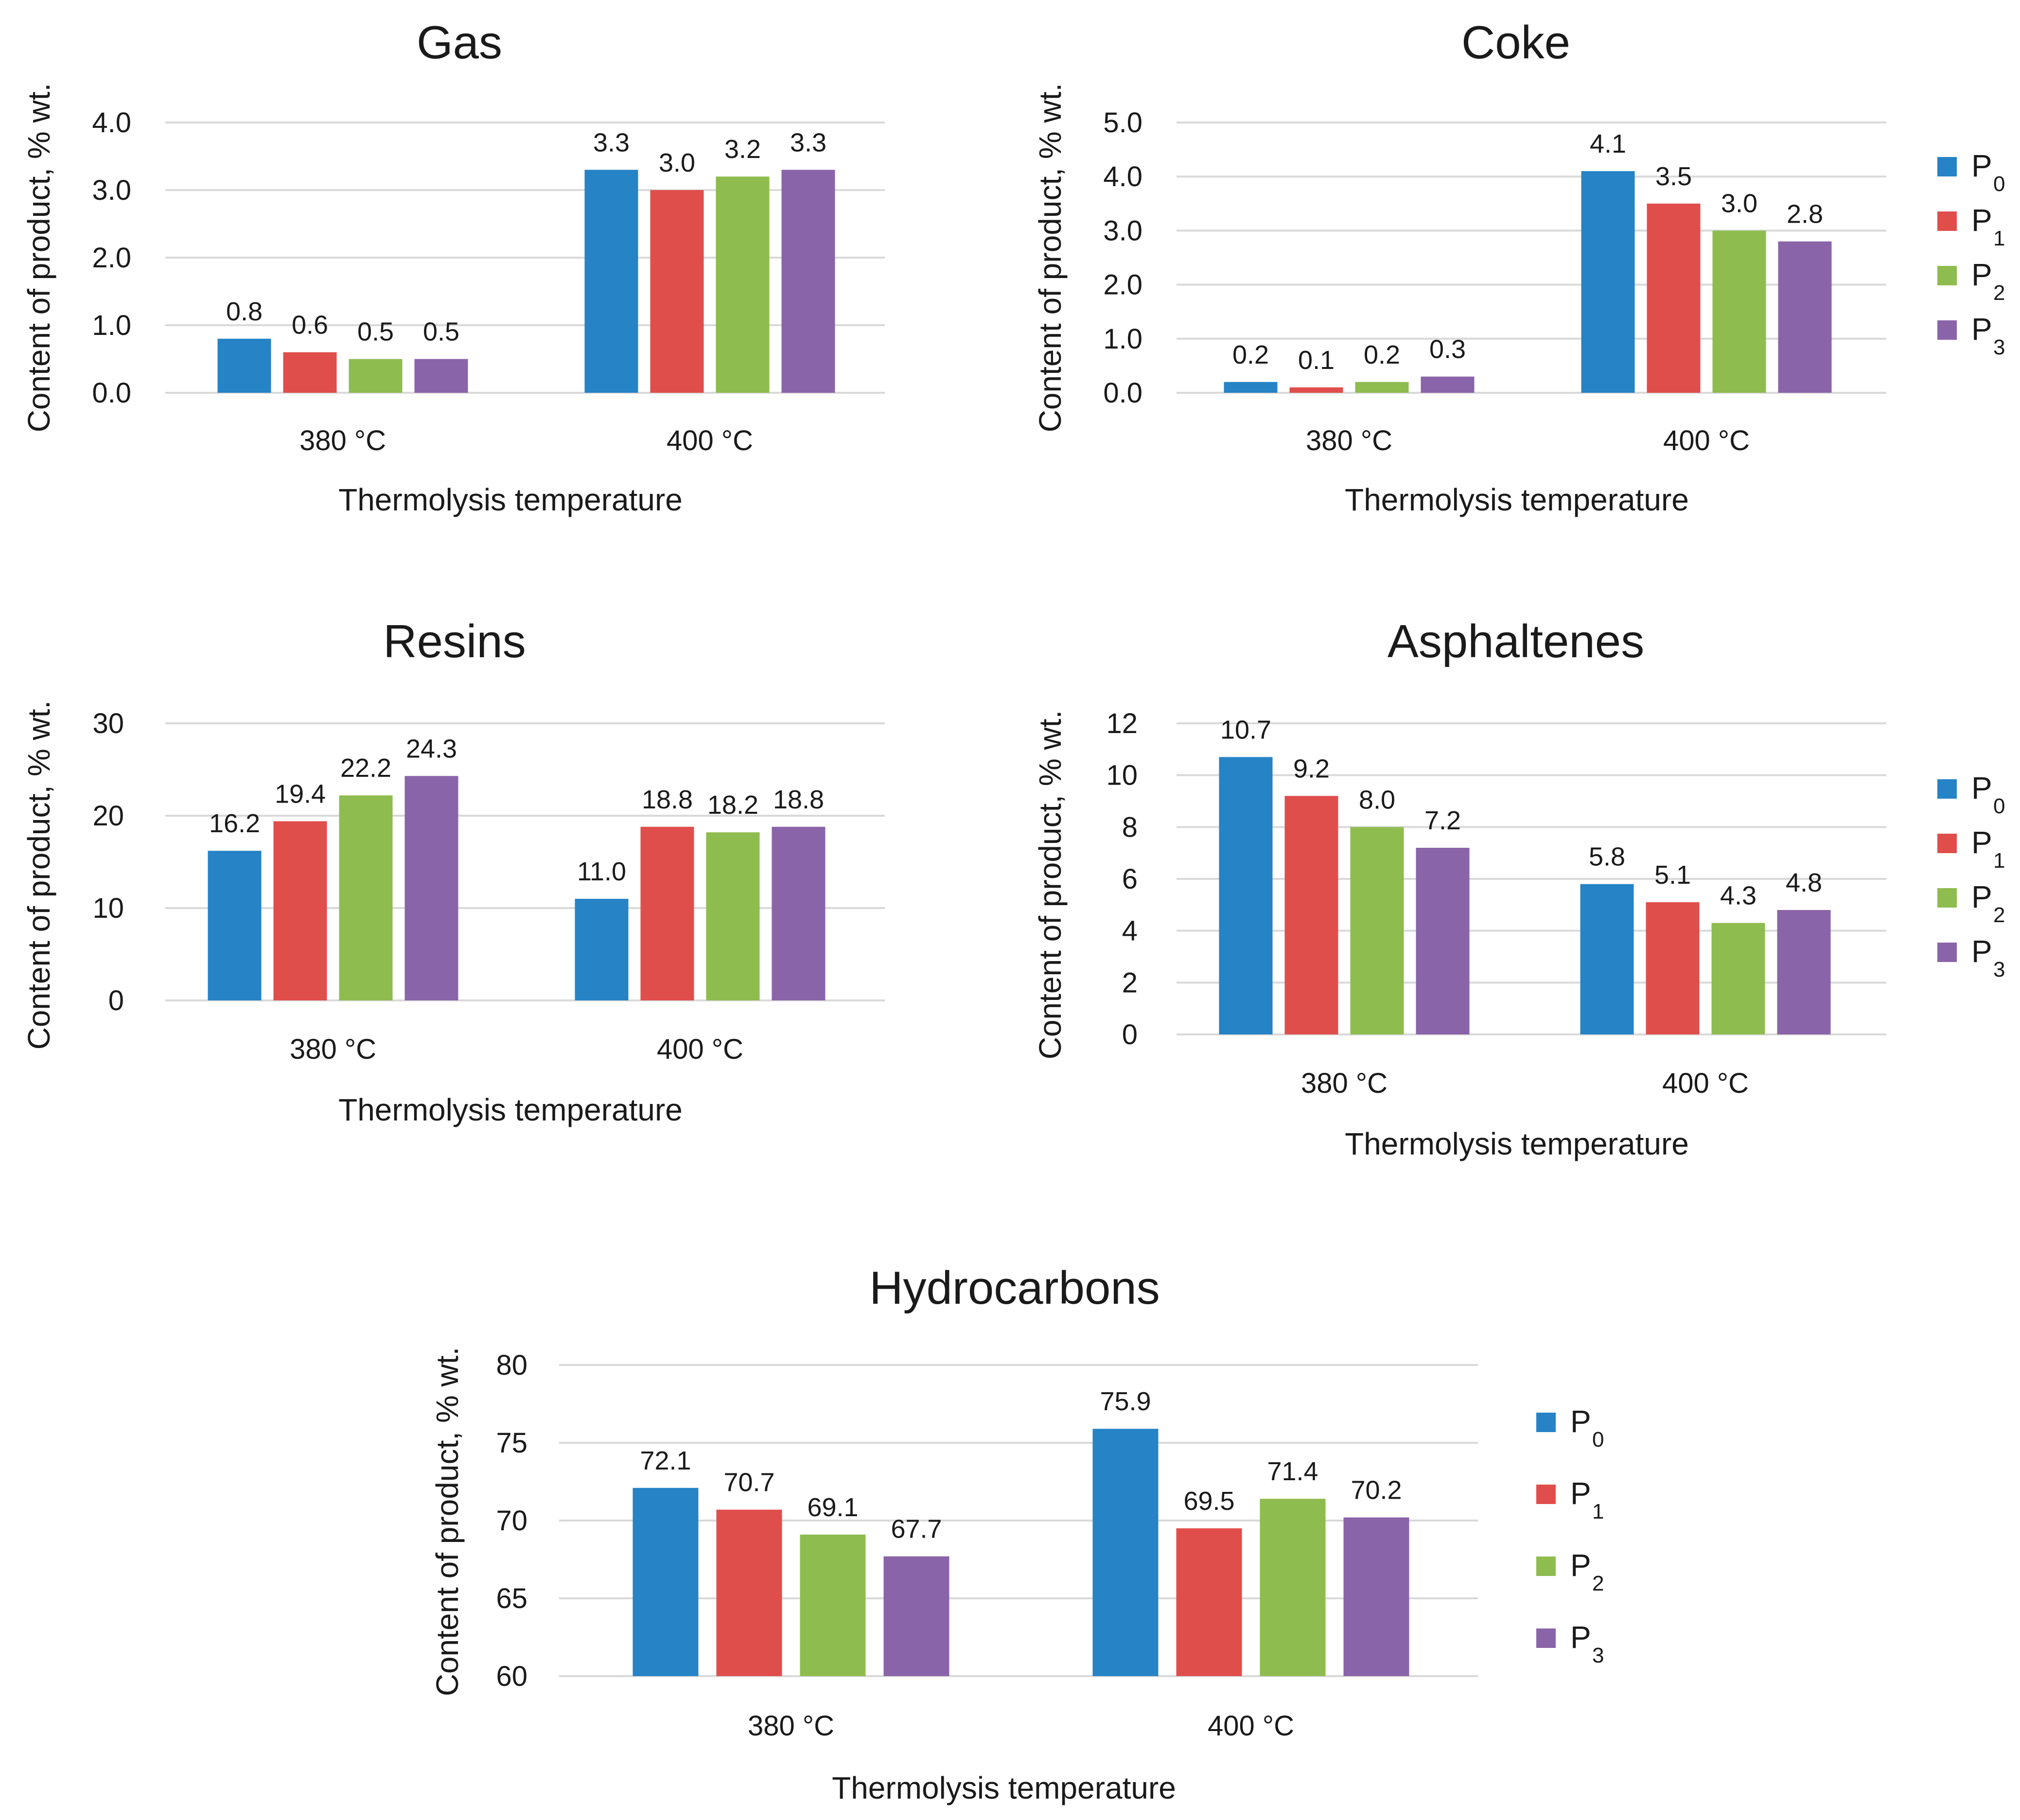 This screenshot has height=1820, width=2020. Describe the element at coordinates (1447, 349) in the screenshot. I see `data-label: 0.3` at that location.